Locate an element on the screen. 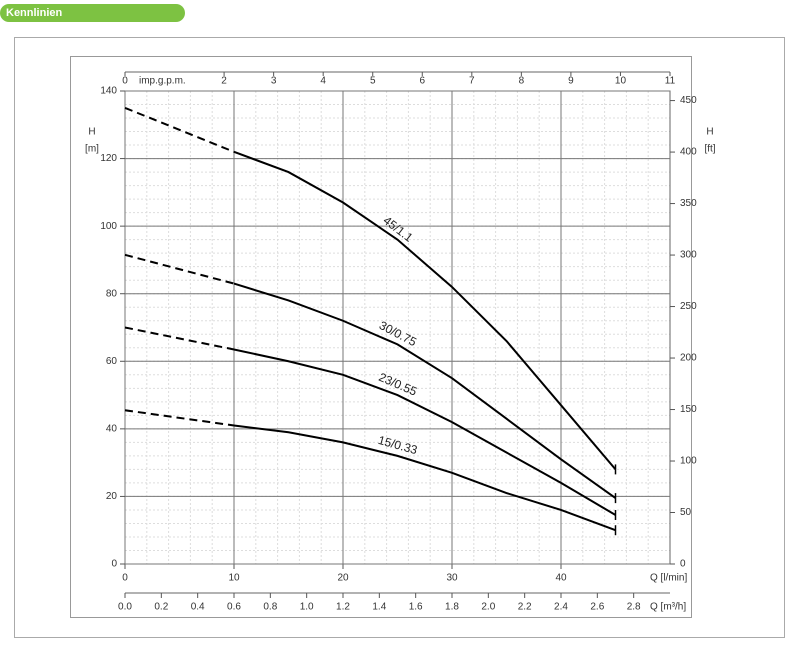  x2-tick-label: 0.2 is located at coordinates (161, 607).